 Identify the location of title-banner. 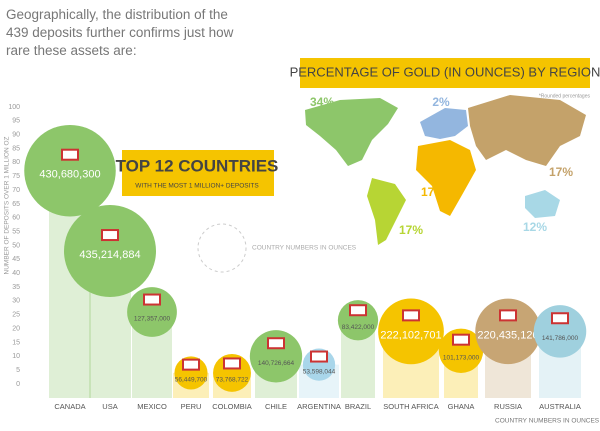
(198, 173).